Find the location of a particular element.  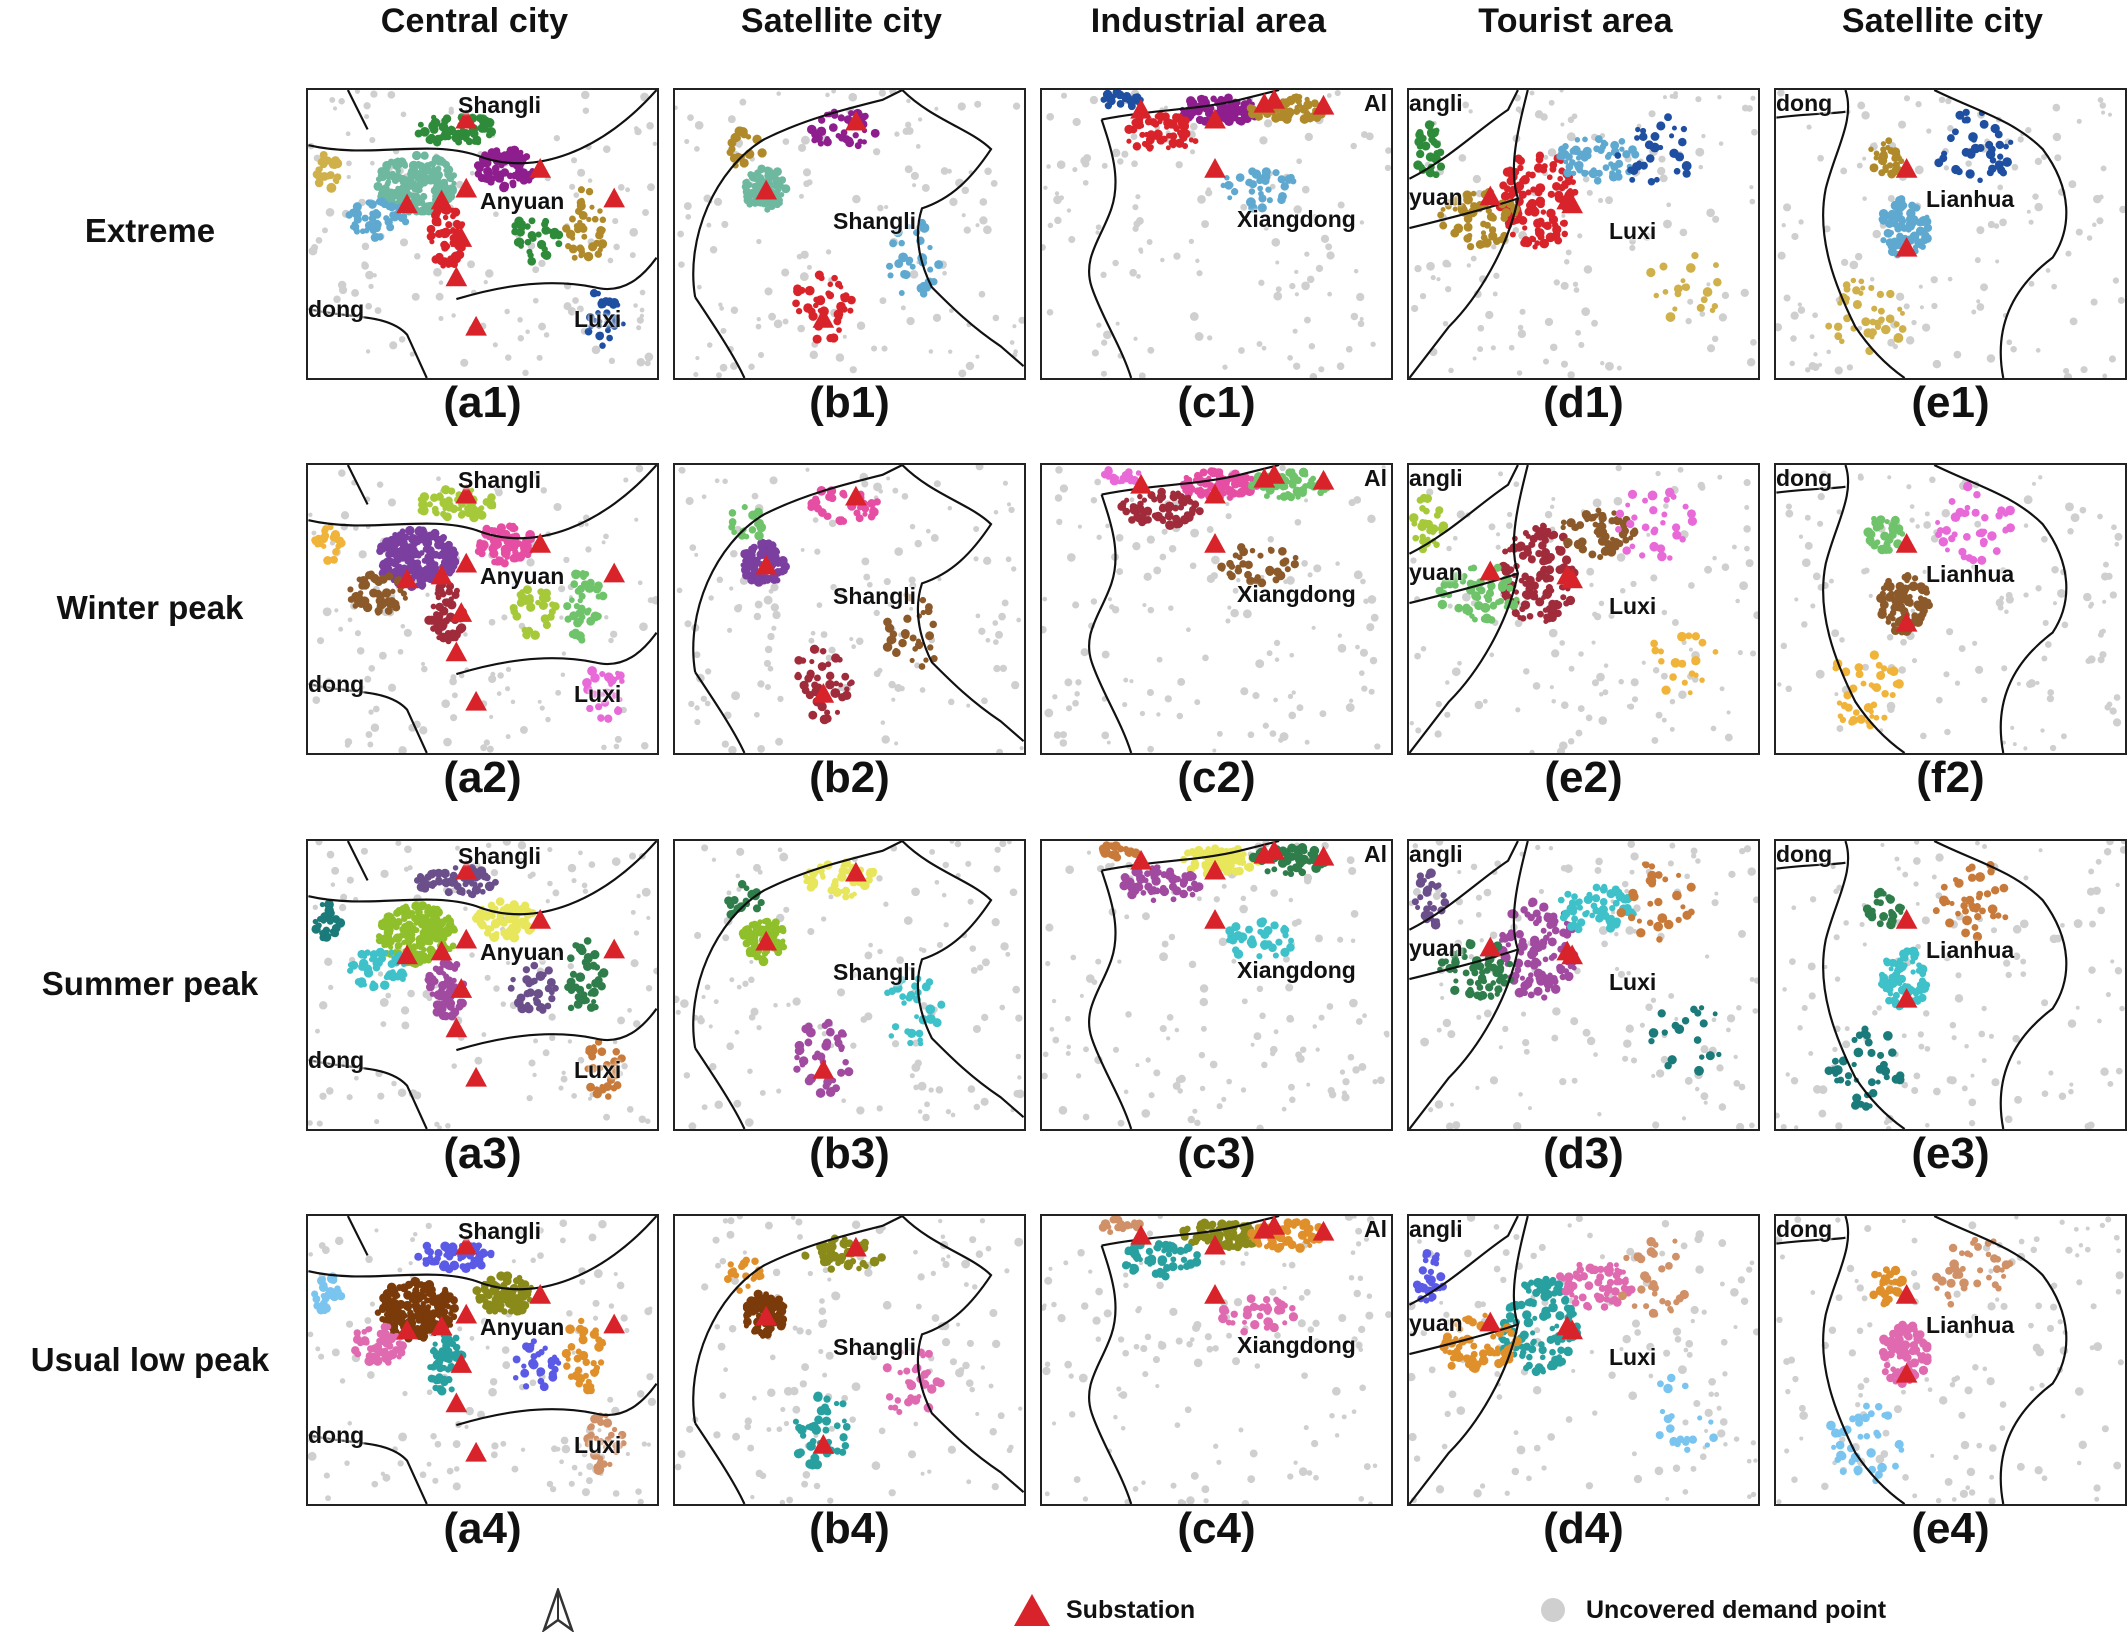

place-label: Luxi is located at coordinates (1633, 606).